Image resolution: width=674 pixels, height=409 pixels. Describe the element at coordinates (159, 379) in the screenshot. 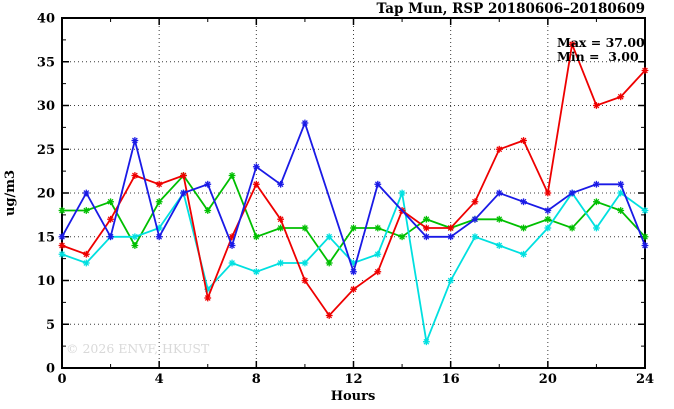

I see `x-tick-label: 4` at that location.